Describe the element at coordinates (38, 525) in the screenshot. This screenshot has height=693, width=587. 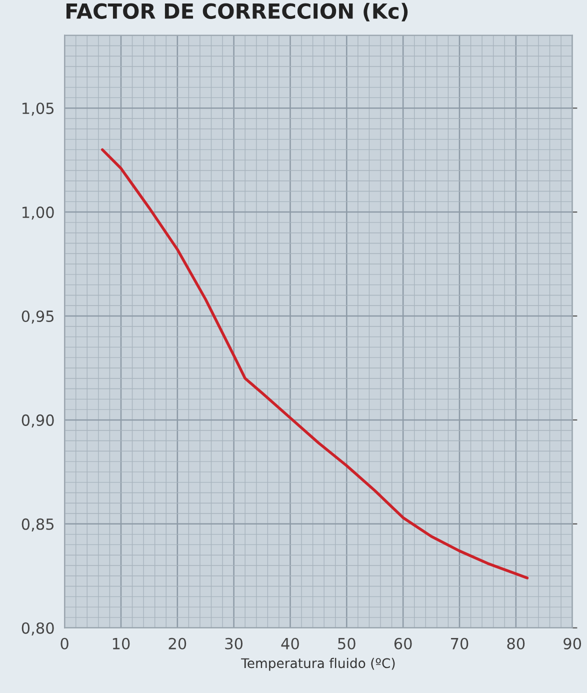
I see `y-tick-label: 0,85` at that location.